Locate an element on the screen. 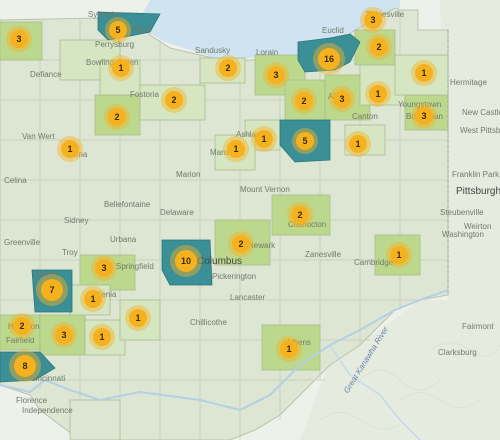 The width and height of the screenshot is (500, 440). cluster-marker: 7 is located at coordinates (52, 290).